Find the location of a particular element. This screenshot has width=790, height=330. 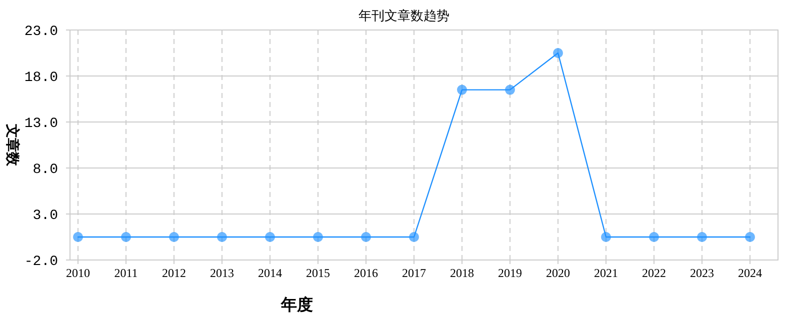

x-tick-label: 2016 is located at coordinates (366, 273).